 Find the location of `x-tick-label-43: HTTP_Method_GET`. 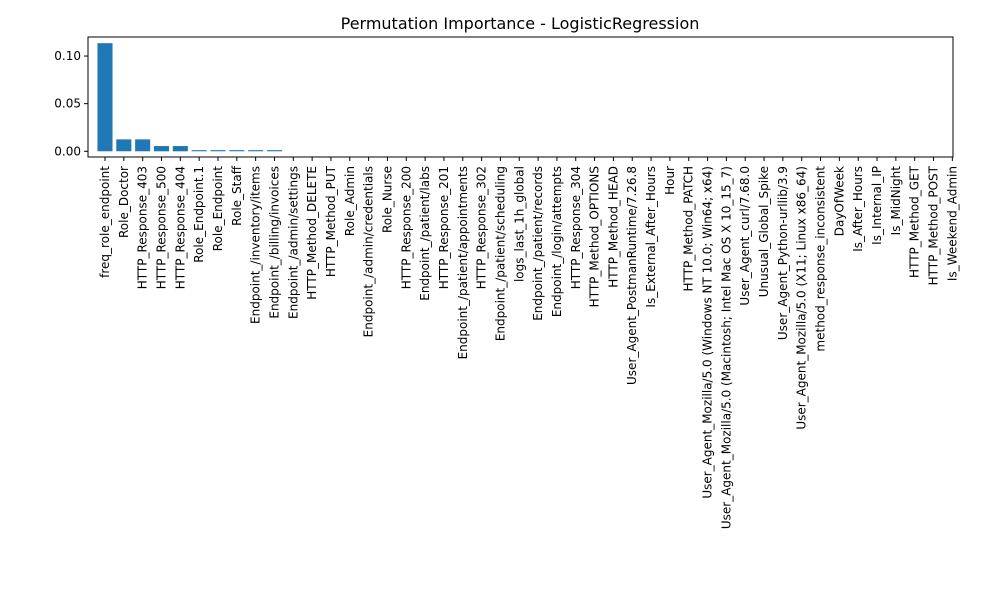

x-tick-label-43: HTTP_Method_GET is located at coordinates (915, 221).